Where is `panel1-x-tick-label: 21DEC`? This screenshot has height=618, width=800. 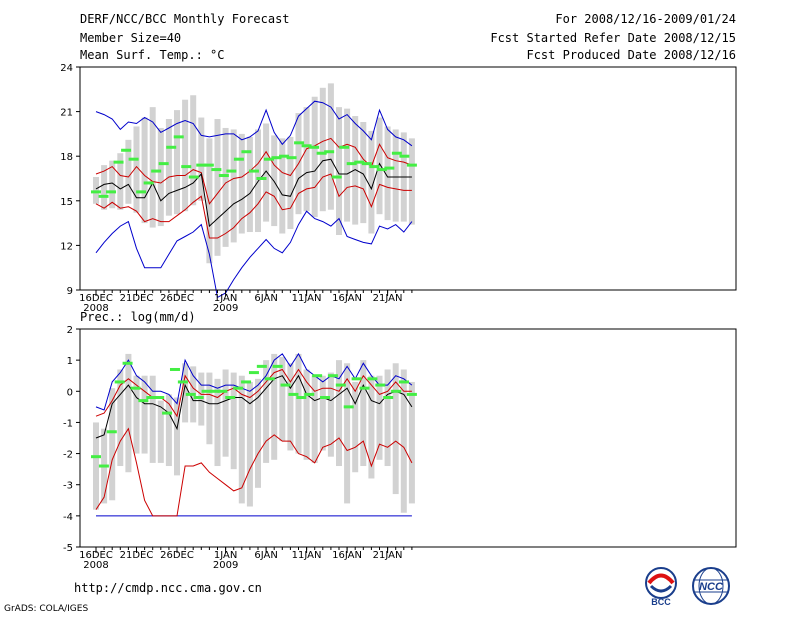 panel1-x-tick-label: 21DEC is located at coordinates (137, 298).